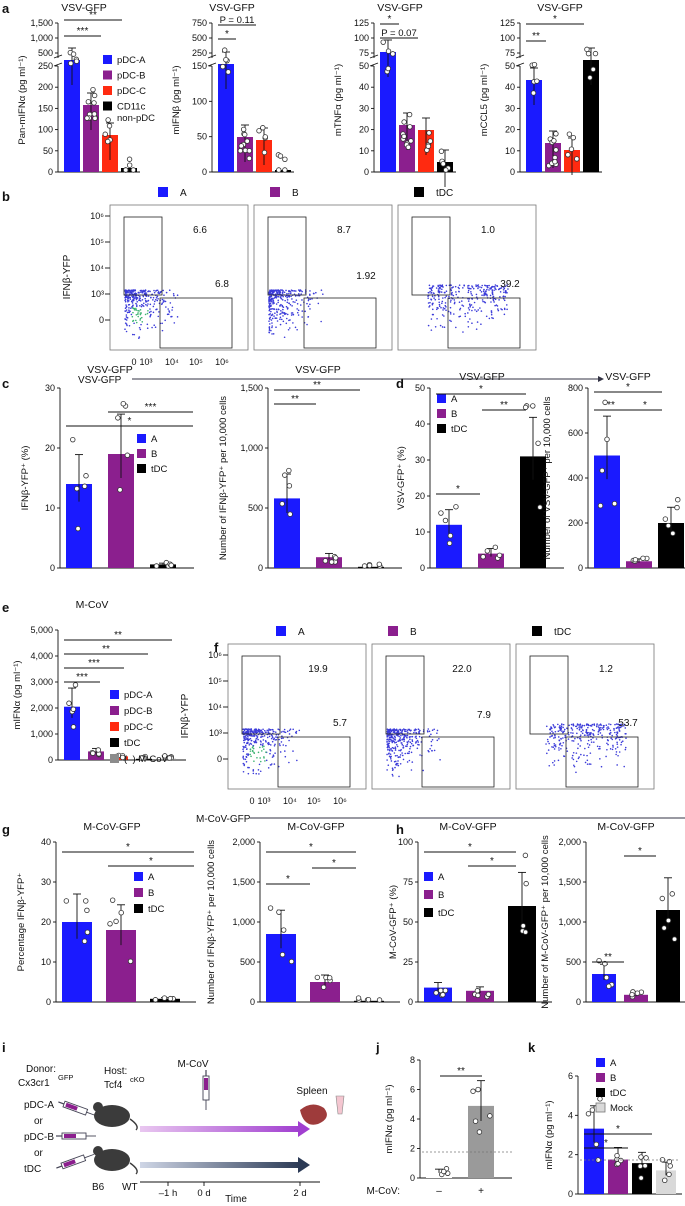 This screenshot has height=1206, width=685. Describe the element at coordinates (398, 33) in the screenshot. I see `significance-label: P = 0.07` at that location.